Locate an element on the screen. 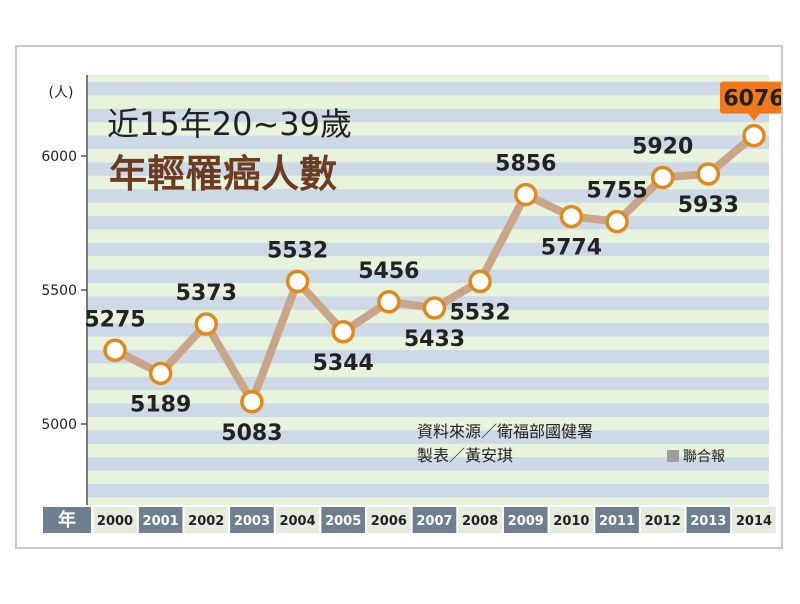  x-tick-label: 2012 is located at coordinates (663, 521).